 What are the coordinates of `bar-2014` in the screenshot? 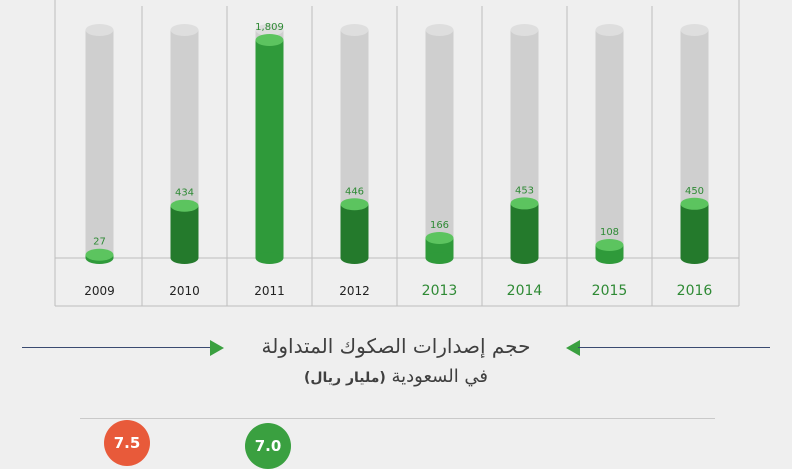 It's located at (524, 230).